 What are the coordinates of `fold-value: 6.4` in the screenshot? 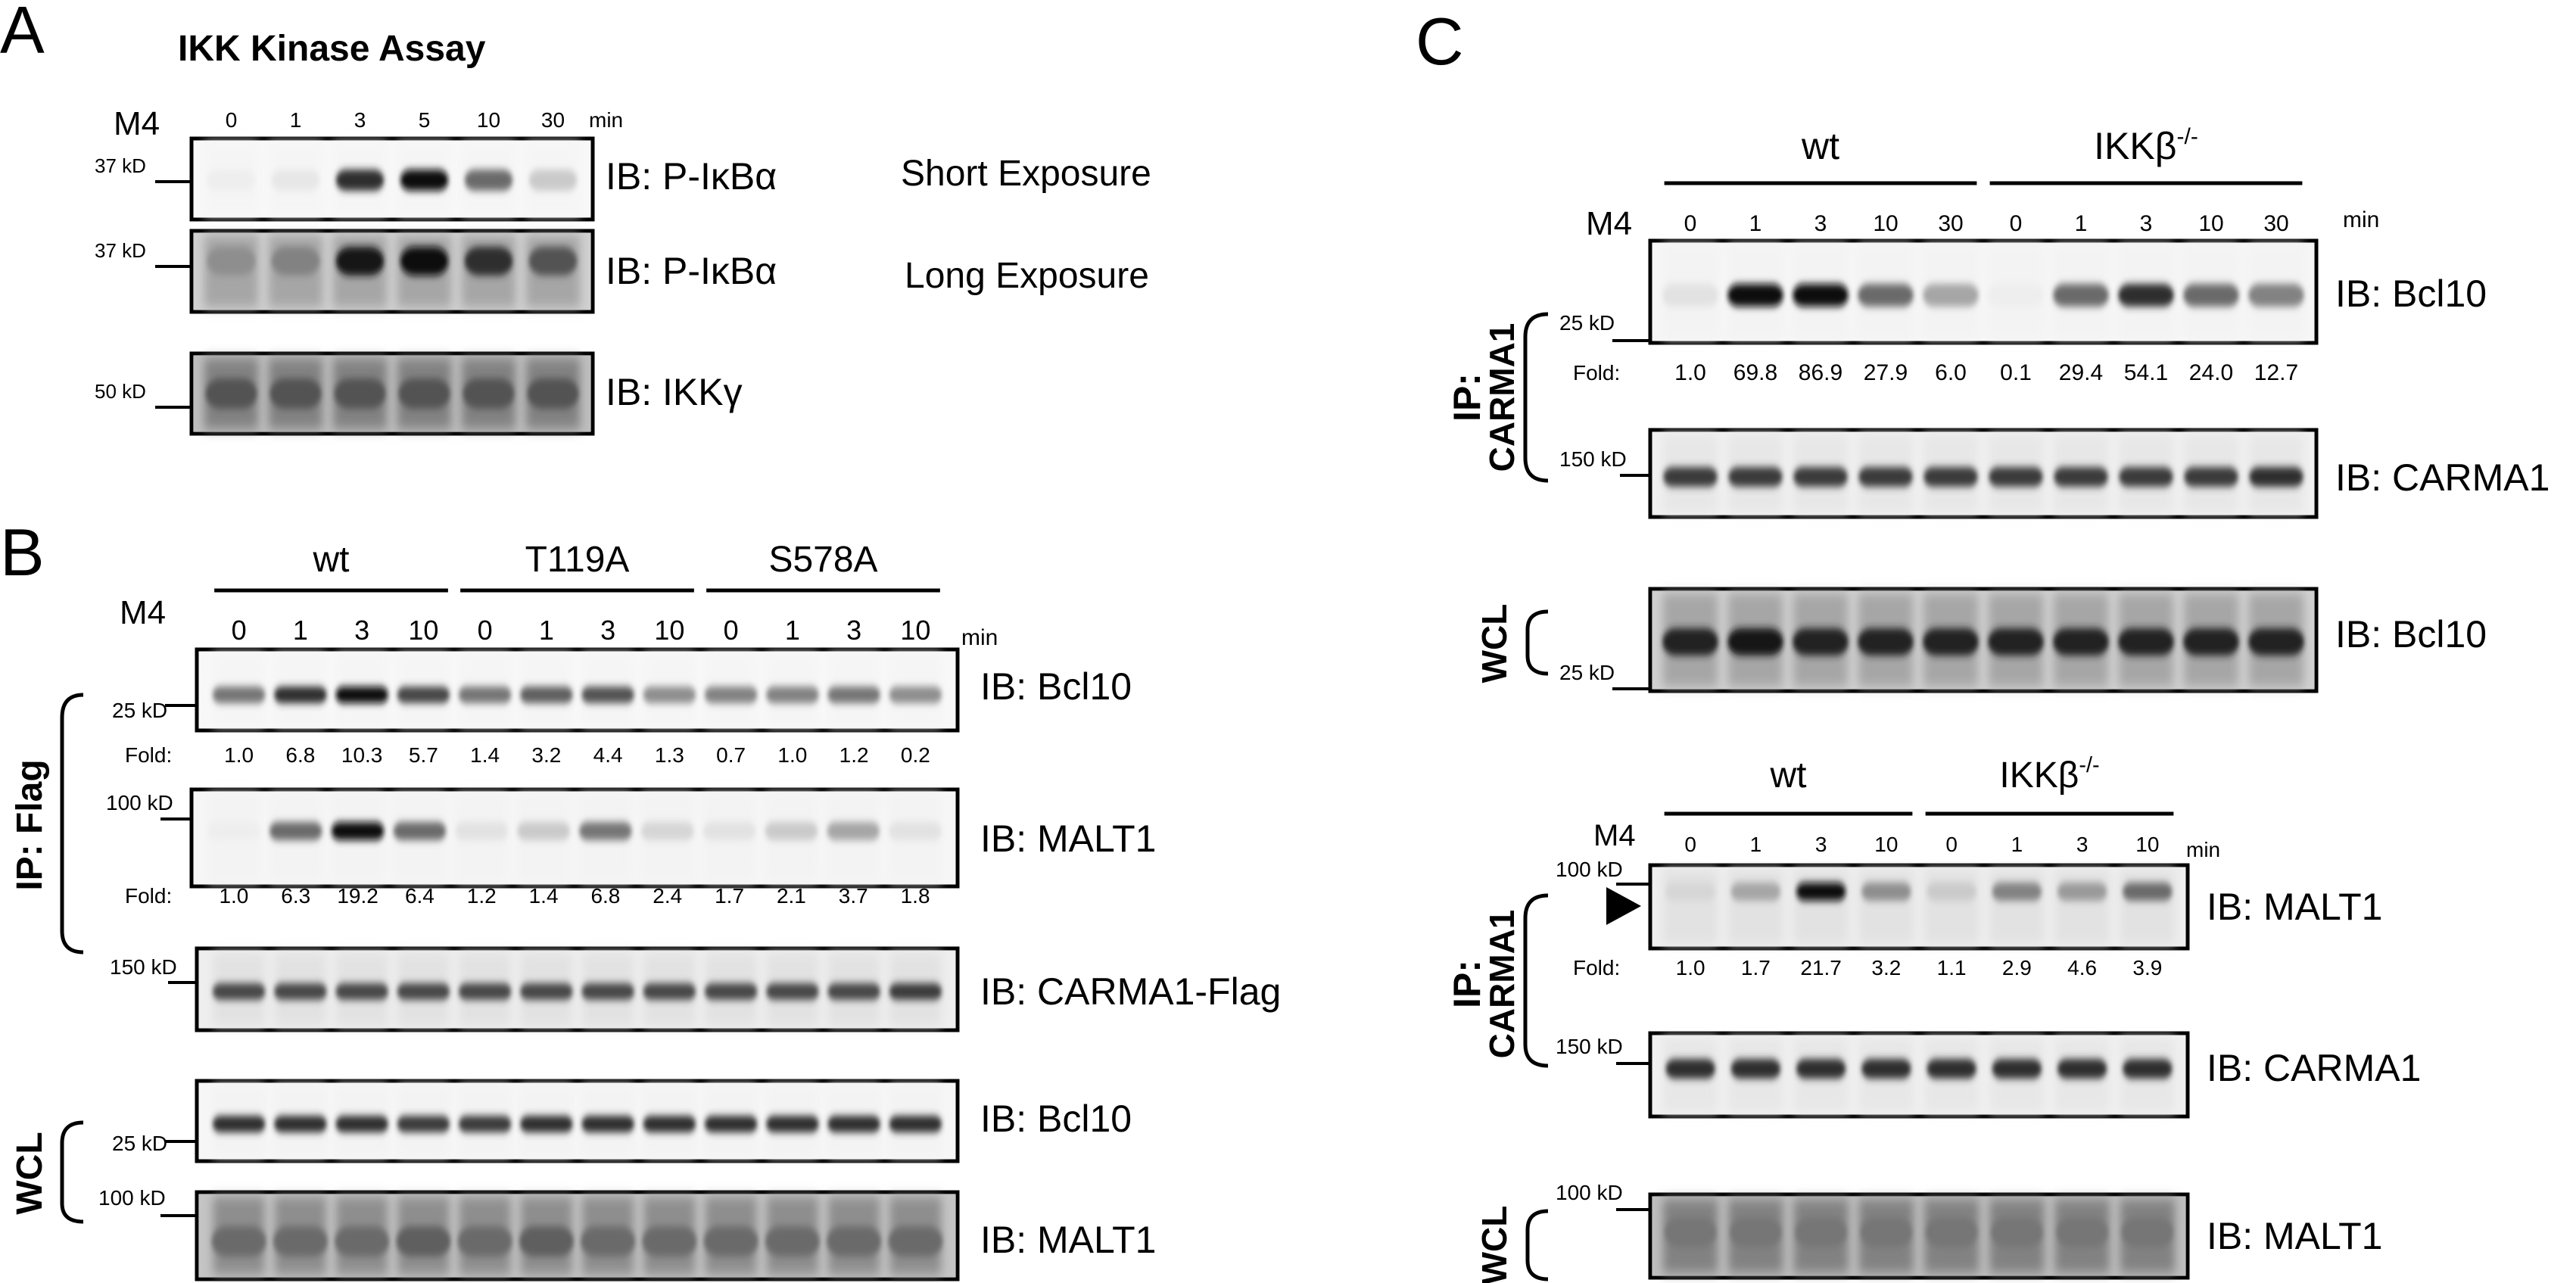 It's located at (420, 896).